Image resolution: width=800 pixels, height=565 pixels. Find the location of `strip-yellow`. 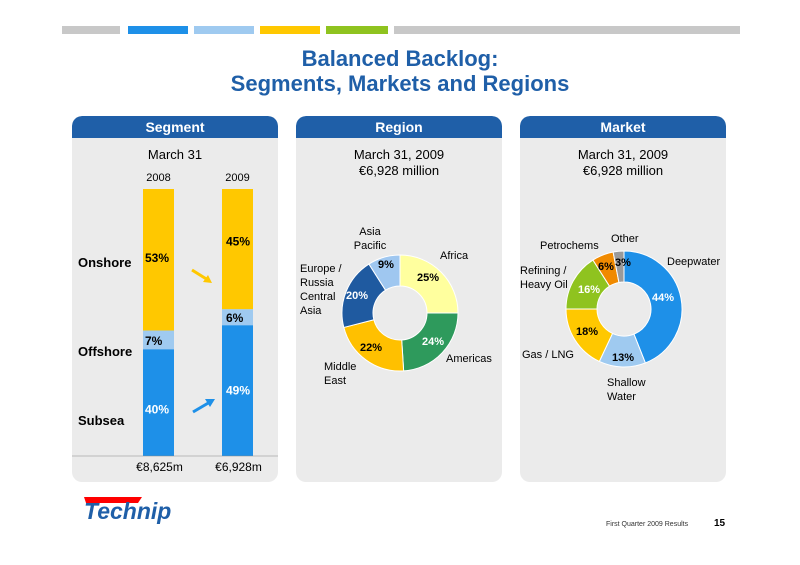

strip-yellow is located at coordinates (290, 30).